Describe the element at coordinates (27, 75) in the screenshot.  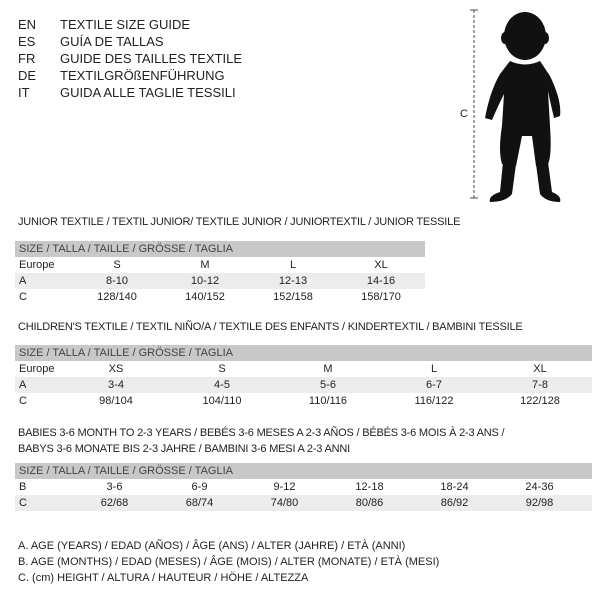
I see `table-cell: DE` at that location.